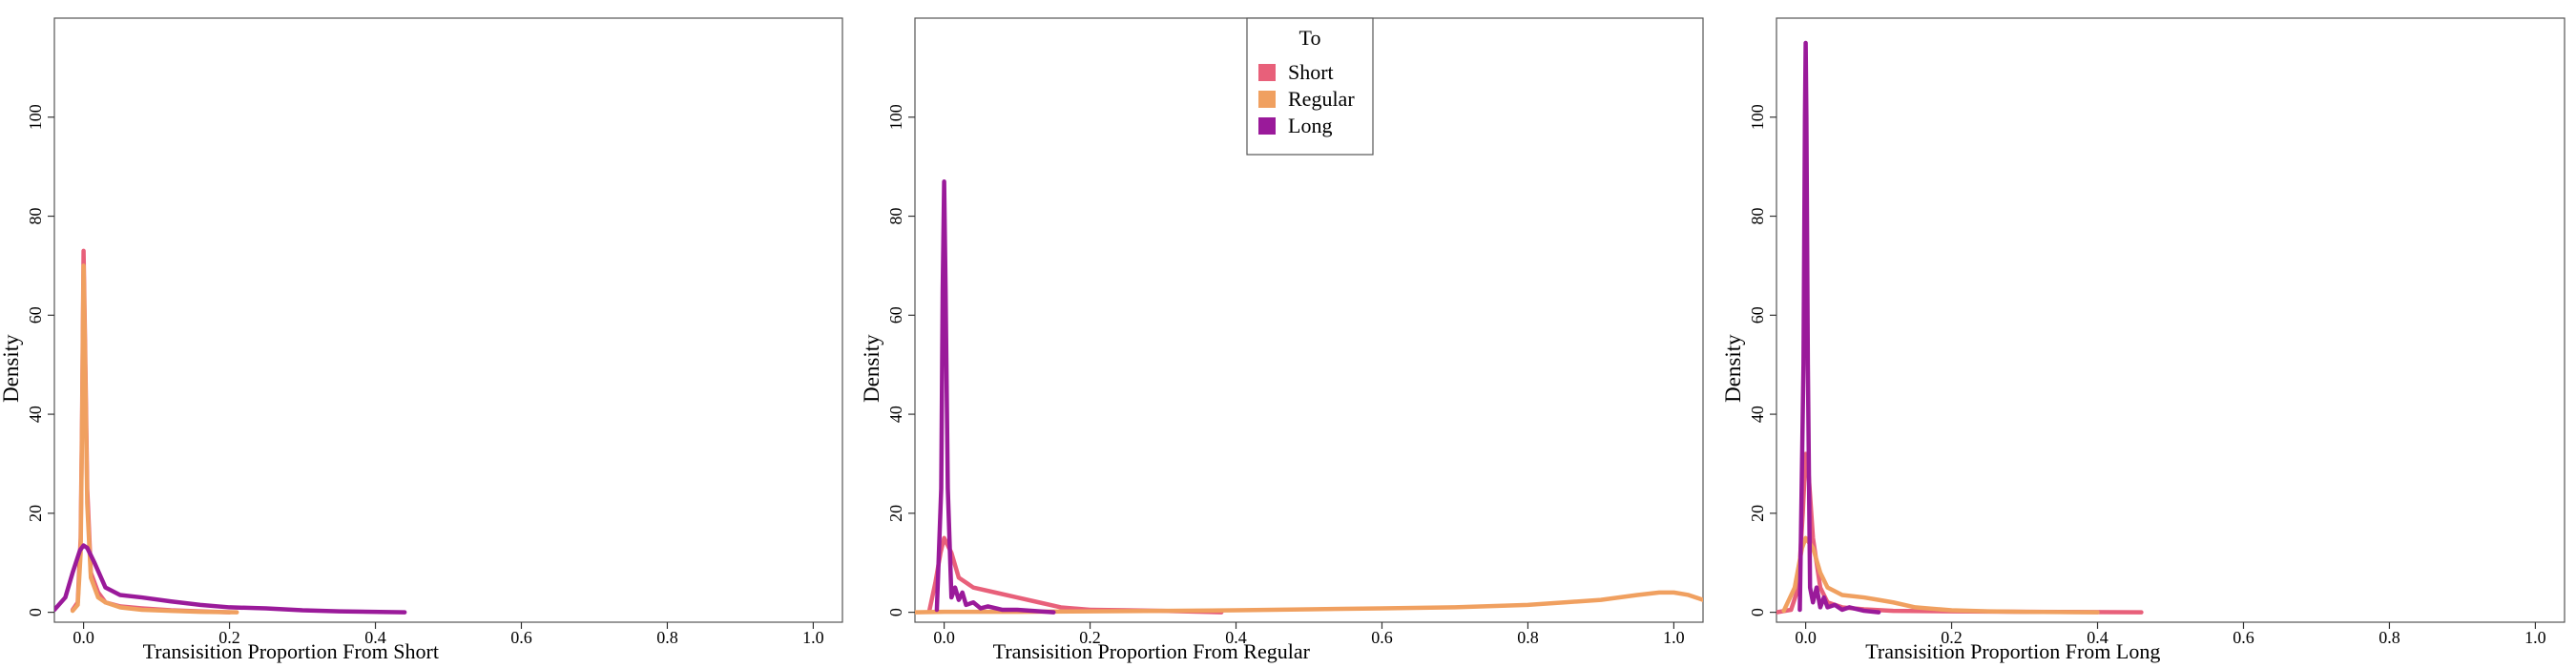 The width and height of the screenshot is (2576, 668). What do you see at coordinates (1267, 126) in the screenshot?
I see `legend-swatch-long` at bounding box center [1267, 126].